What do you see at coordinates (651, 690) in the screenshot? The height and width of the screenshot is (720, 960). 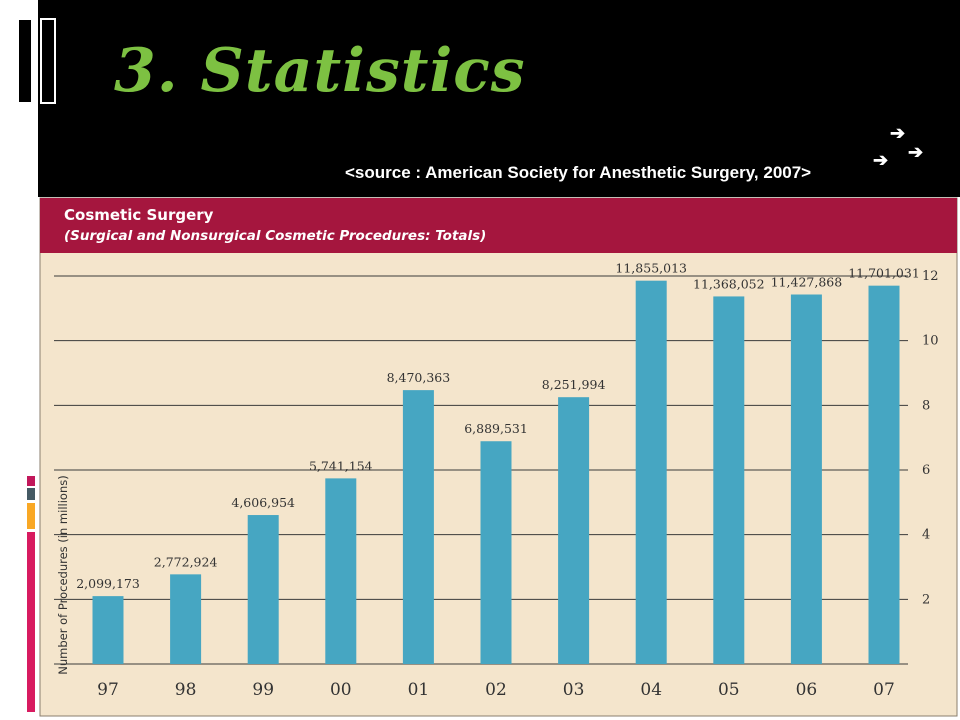 I see `x-tick-label: 04` at bounding box center [651, 690].